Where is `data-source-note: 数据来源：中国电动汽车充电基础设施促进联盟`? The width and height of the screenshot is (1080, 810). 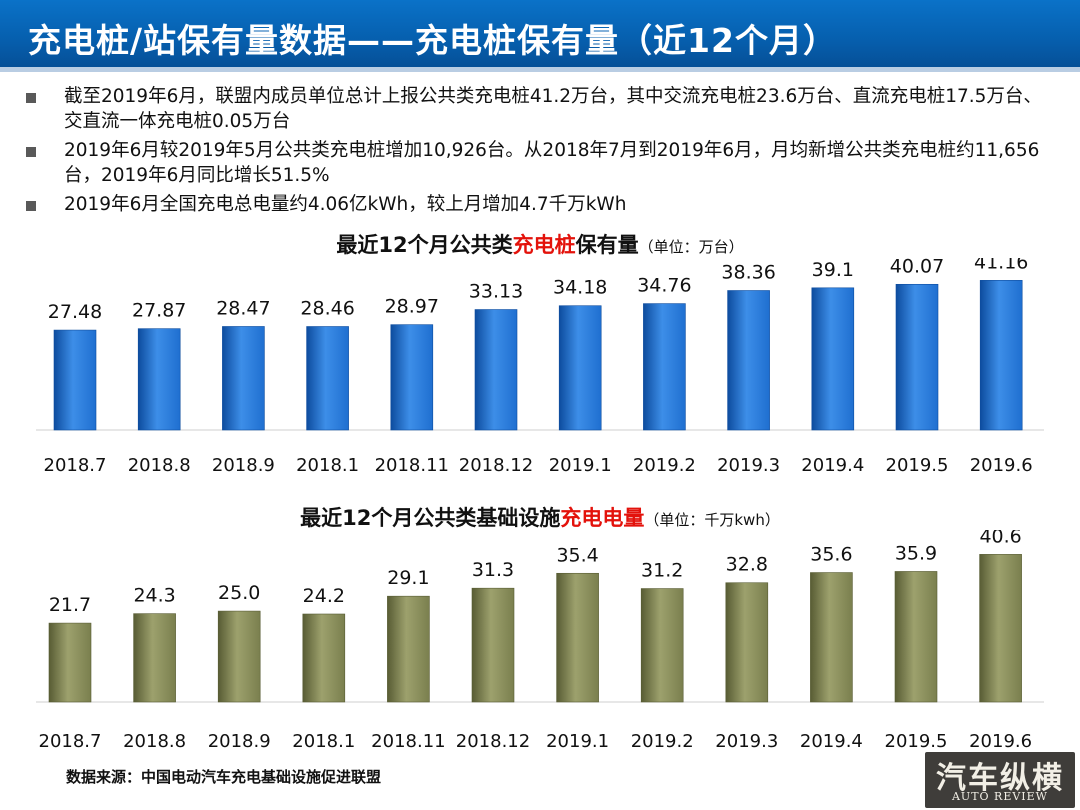
data-source-note: 数据来源：中国电动汽车充电基础设施促进联盟 is located at coordinates (224, 777).